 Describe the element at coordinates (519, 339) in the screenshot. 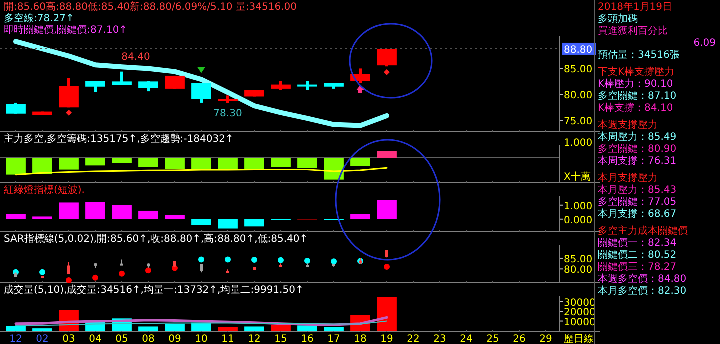

I see `x-tick-label: 26` at that location.